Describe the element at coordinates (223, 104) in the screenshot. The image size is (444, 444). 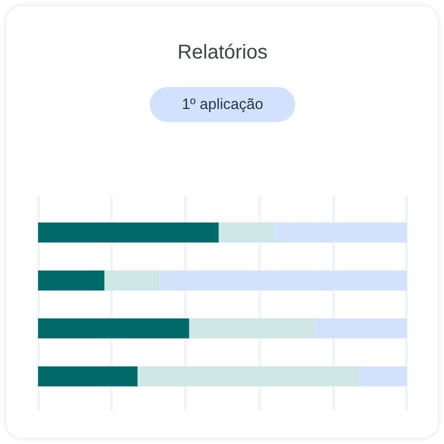
I see `chart-subtitle: 1º aplicação` at that location.